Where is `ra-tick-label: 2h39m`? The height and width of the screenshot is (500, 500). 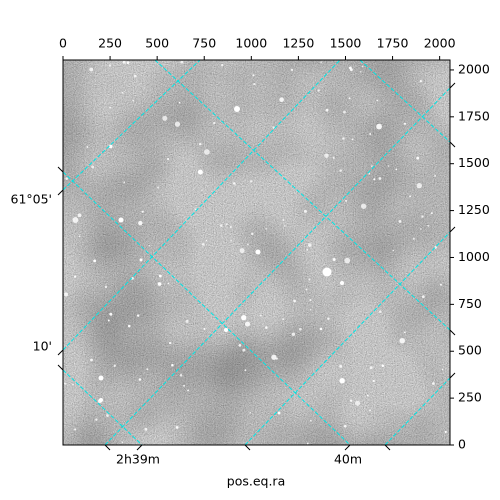 ra-tick-label: 2h39m is located at coordinates (138, 459).